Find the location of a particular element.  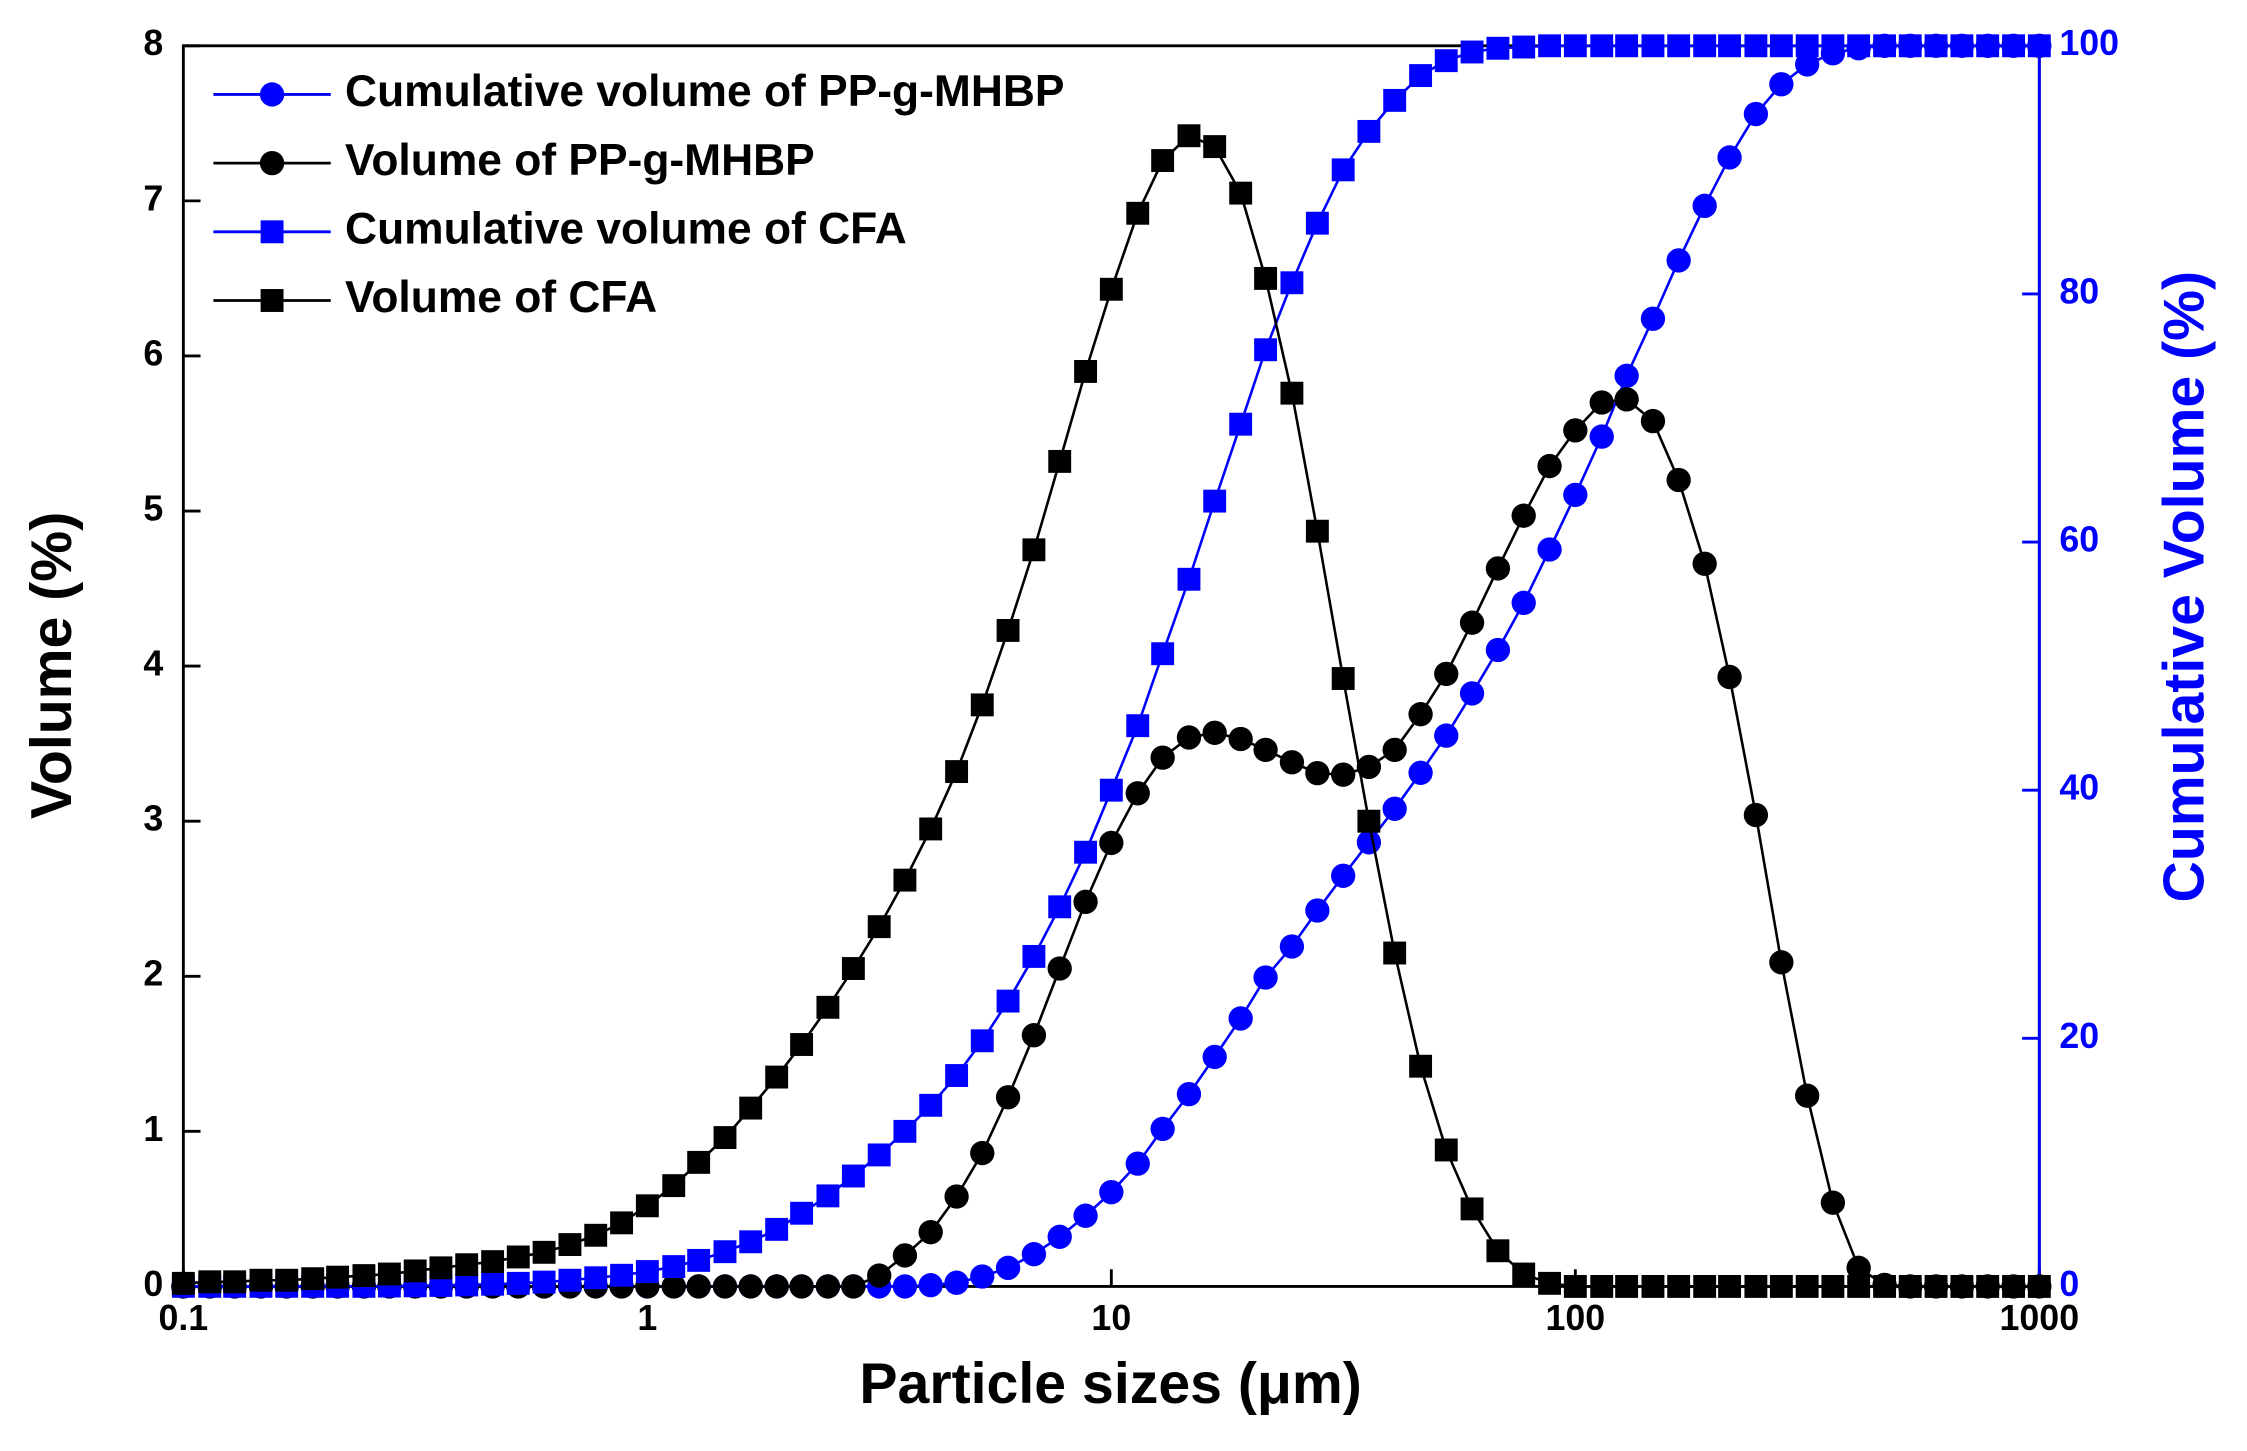

y-tick-label: 8 is located at coordinates (153, 43).